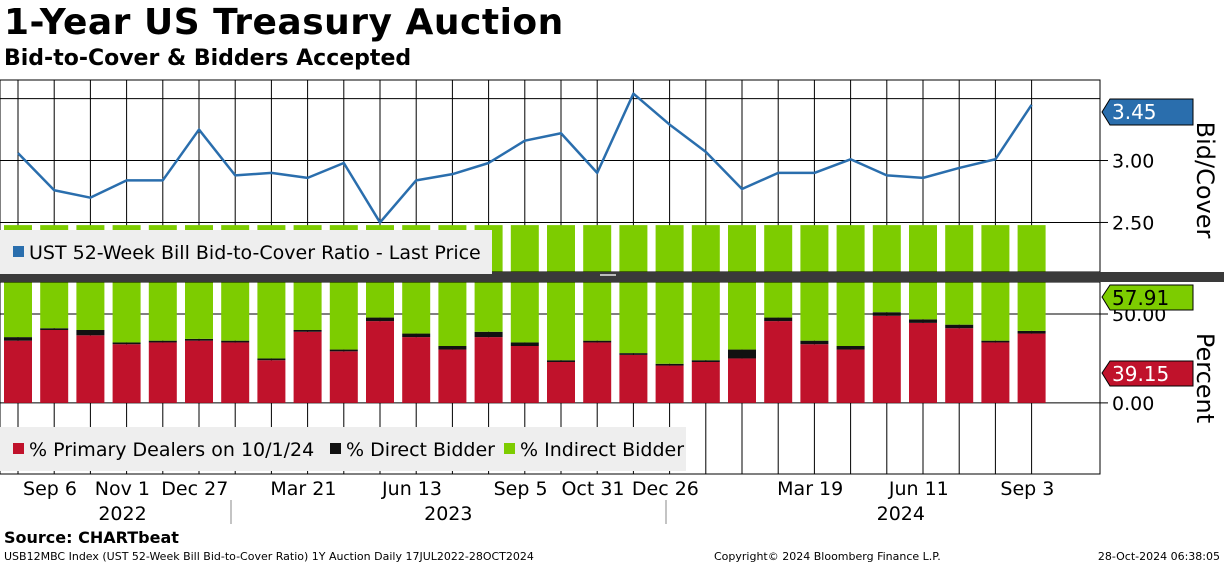 Image resolution: width=1224 pixels, height=566 pixels. I want to click on chart-subtitle: Bid-to-Cover & Bidders Accepted, so click(208, 58).